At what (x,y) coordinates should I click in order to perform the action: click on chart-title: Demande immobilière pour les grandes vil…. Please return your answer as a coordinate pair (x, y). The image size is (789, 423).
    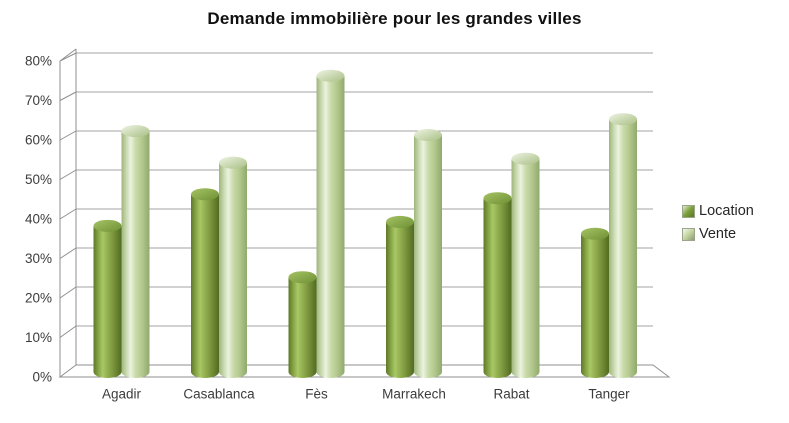
    Looking at the image, I should click on (394, 18).